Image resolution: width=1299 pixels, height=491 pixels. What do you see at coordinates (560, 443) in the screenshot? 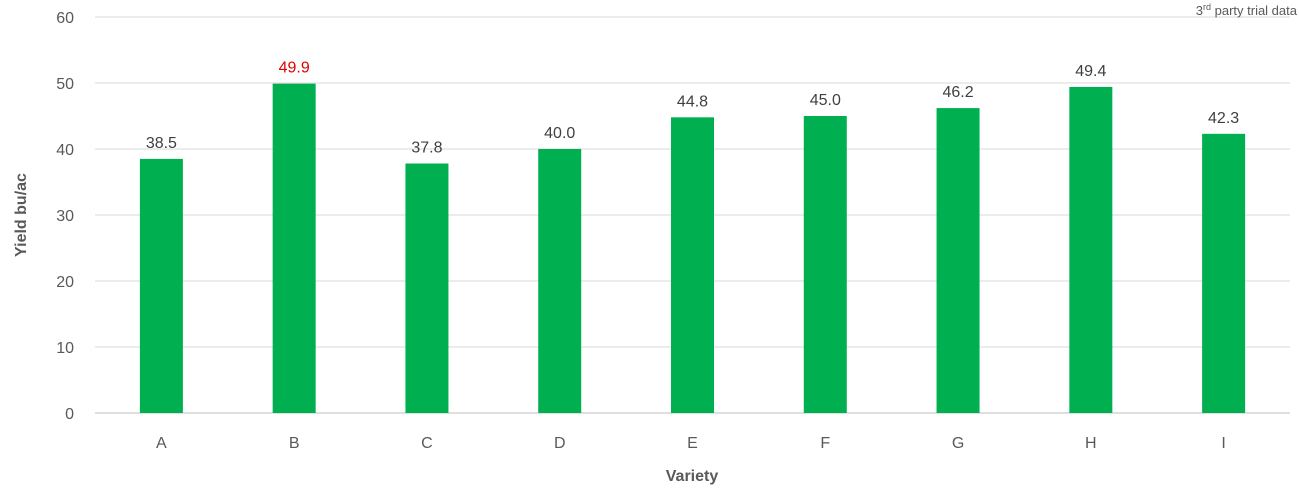
I see `x-tick-label: D` at bounding box center [560, 443].